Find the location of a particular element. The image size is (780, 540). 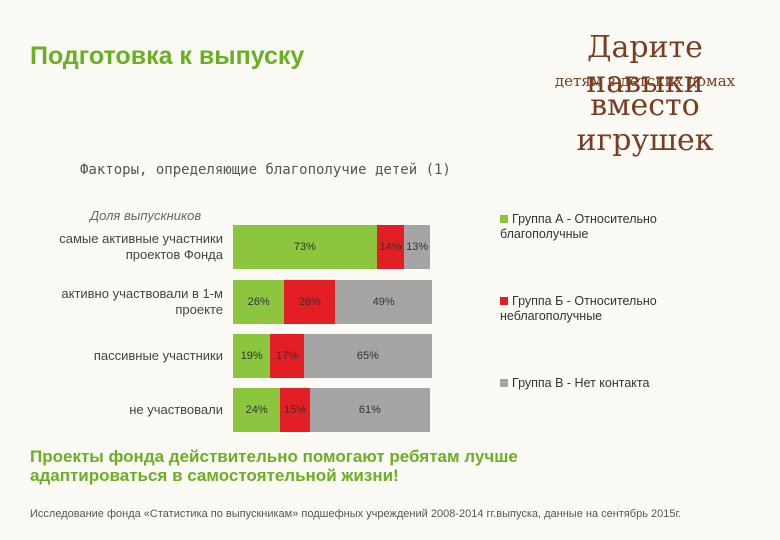

category-label: пассивные участники is located at coordinates (158, 355).